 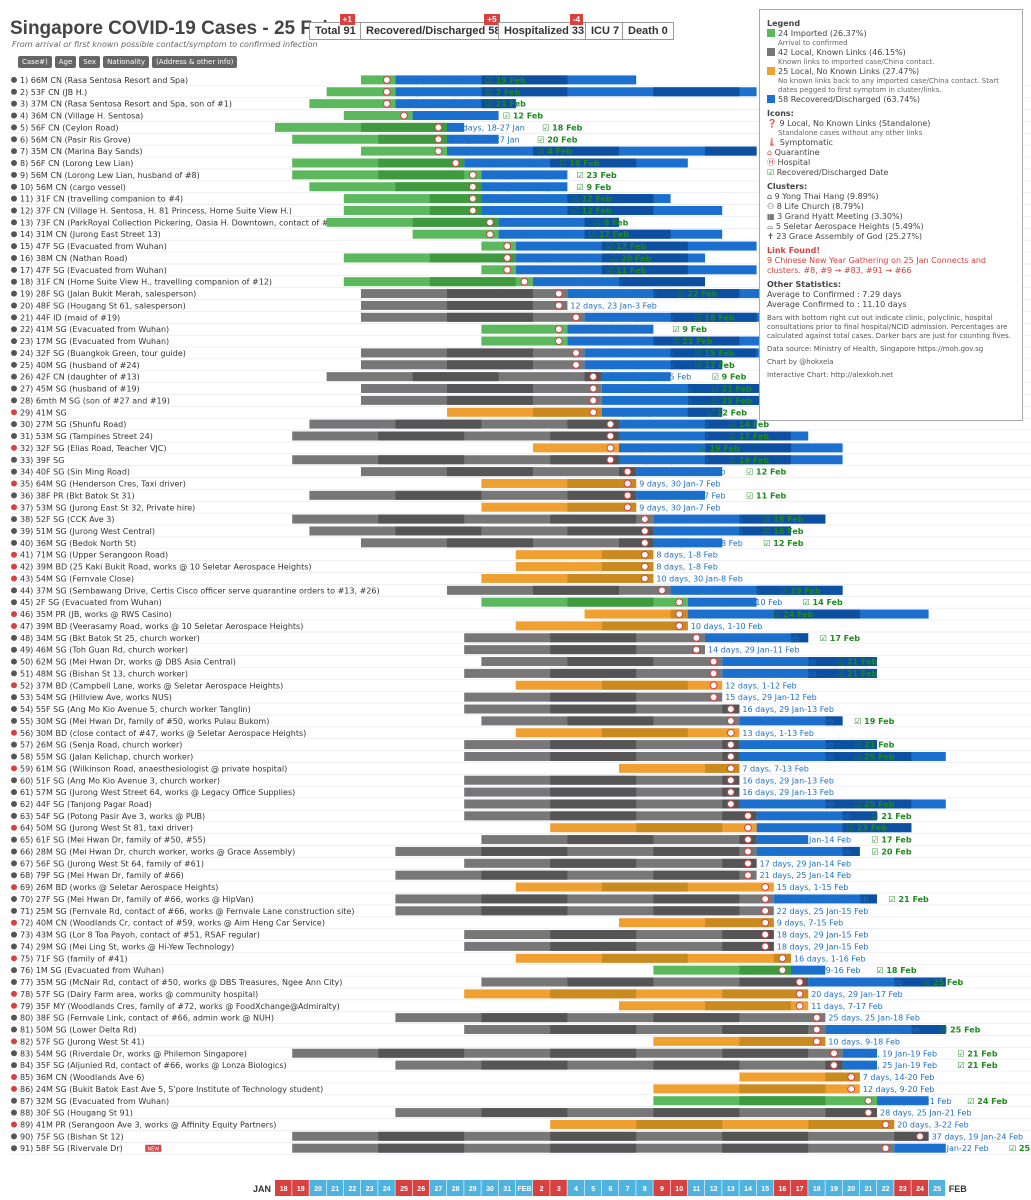 What do you see at coordinates (95, 400) in the screenshot?
I see `case-label: 28) 6mth M SG (son of #27 and #19)` at bounding box center [95, 400].